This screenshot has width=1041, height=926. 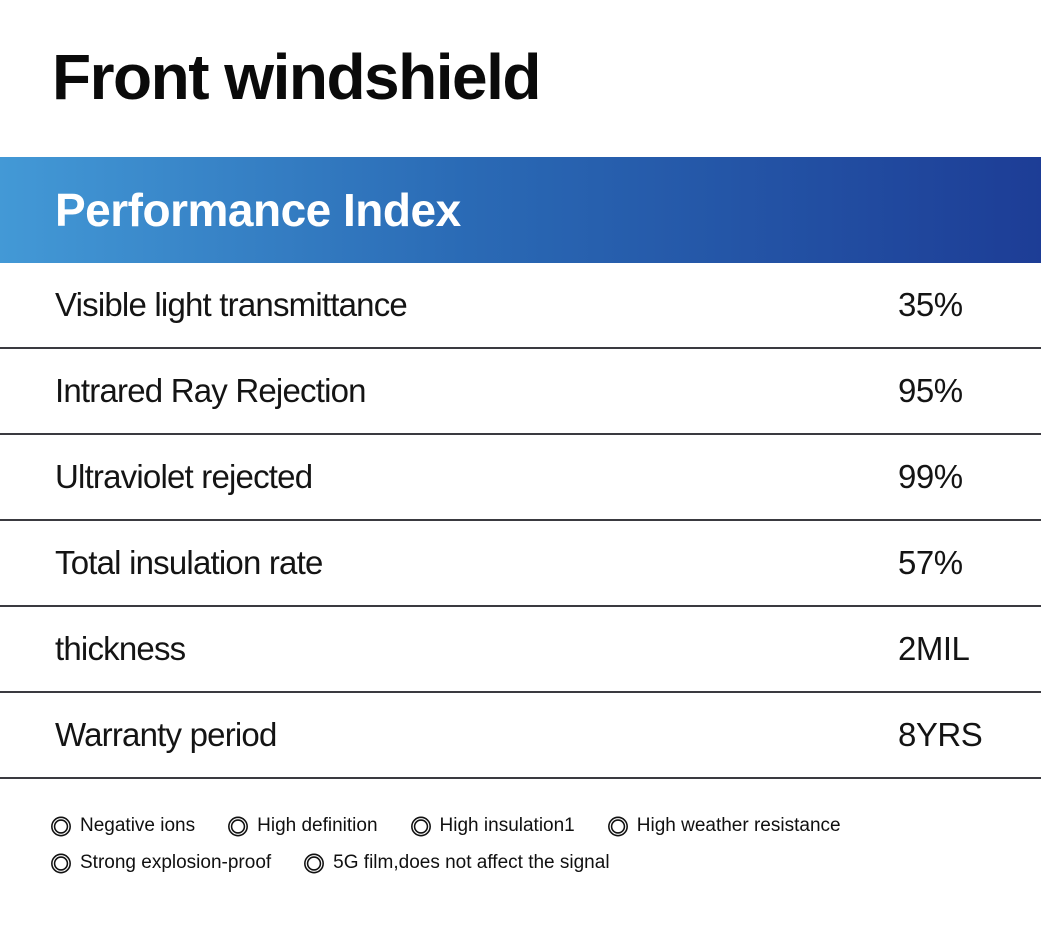 I want to click on row-label: Intrared Ray Rejection, so click(x=211, y=390).